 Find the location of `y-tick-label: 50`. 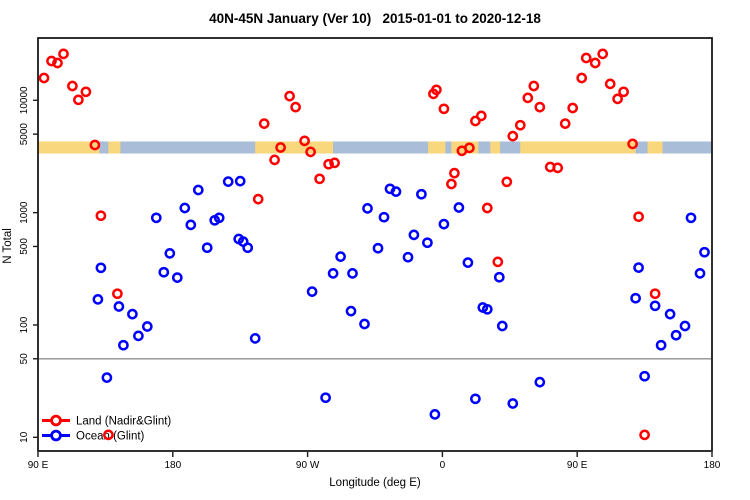

y-tick-label: 50 is located at coordinates (24, 359).